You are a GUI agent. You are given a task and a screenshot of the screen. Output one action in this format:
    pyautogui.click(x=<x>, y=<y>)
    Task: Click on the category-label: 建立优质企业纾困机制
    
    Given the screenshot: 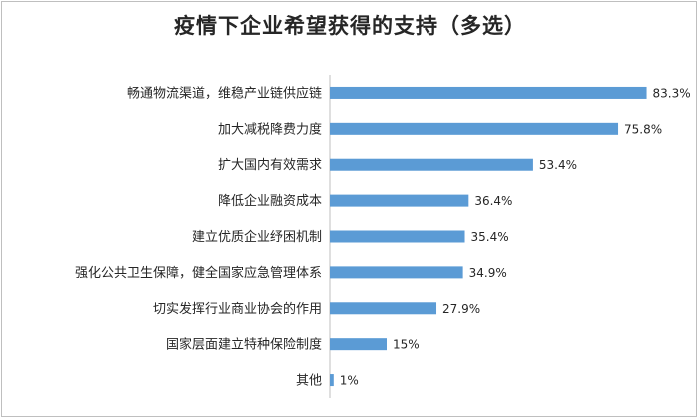 What is the action you would take?
    pyautogui.click(x=257, y=237)
    